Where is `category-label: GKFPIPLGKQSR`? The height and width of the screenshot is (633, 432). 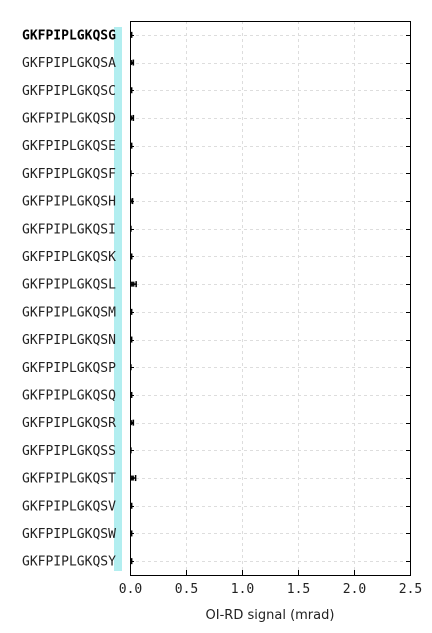 category-label: GKFPIPLGKQSR is located at coordinates (69, 423).